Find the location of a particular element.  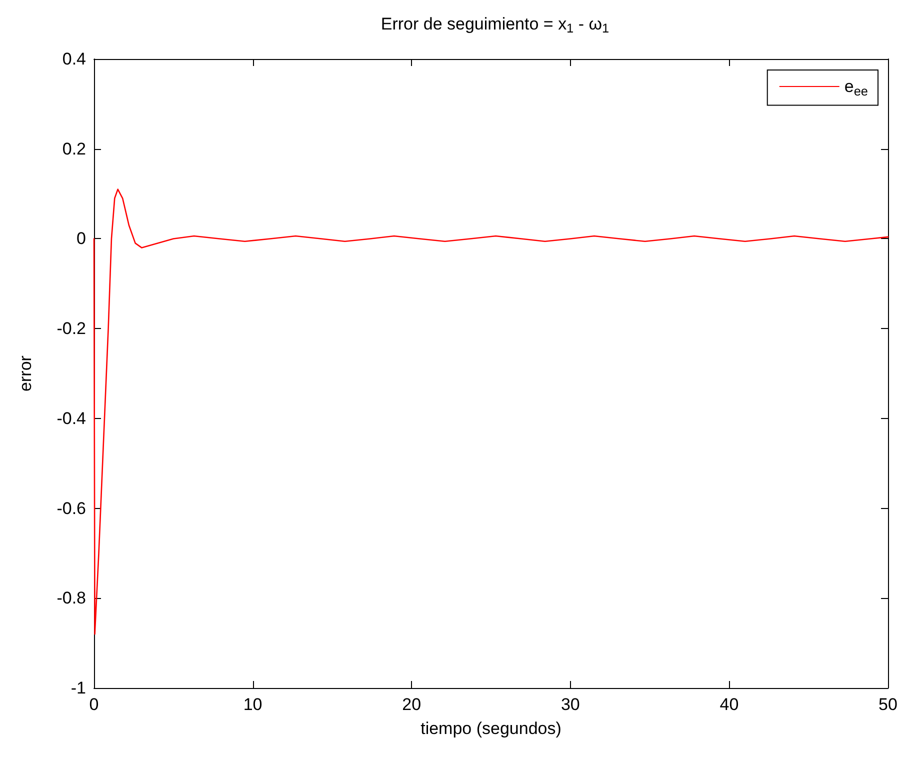

y-tick-label: -0.4 is located at coordinates (71, 418).